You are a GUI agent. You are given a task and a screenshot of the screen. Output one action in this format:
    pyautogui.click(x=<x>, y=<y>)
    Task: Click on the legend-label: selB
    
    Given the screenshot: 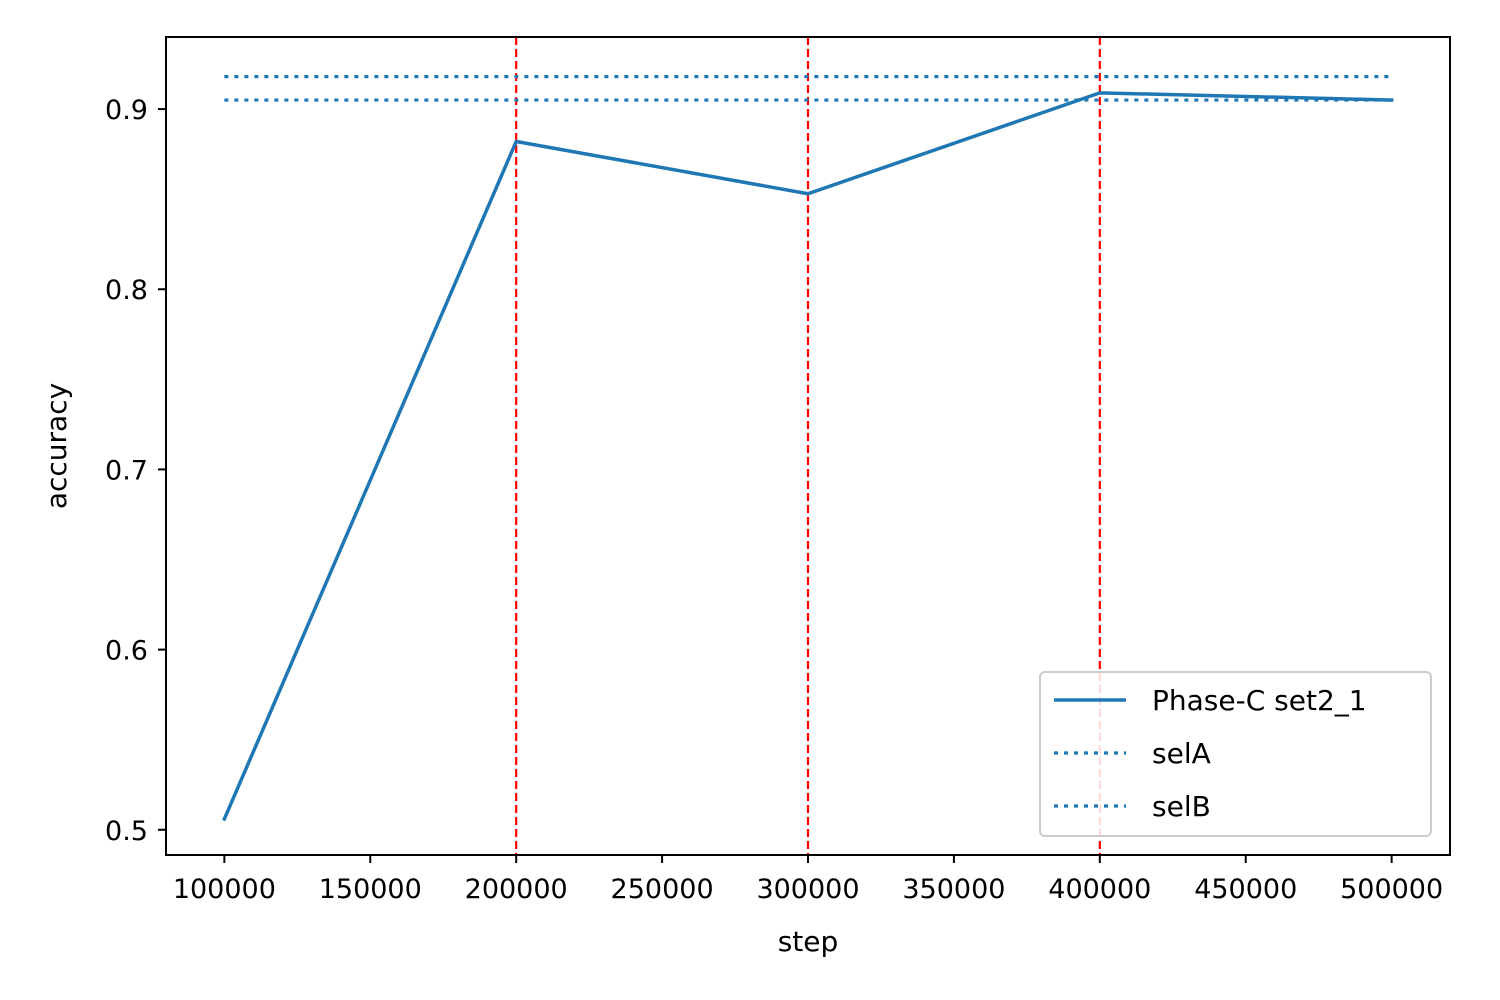 What is the action you would take?
    pyautogui.click(x=1181, y=806)
    